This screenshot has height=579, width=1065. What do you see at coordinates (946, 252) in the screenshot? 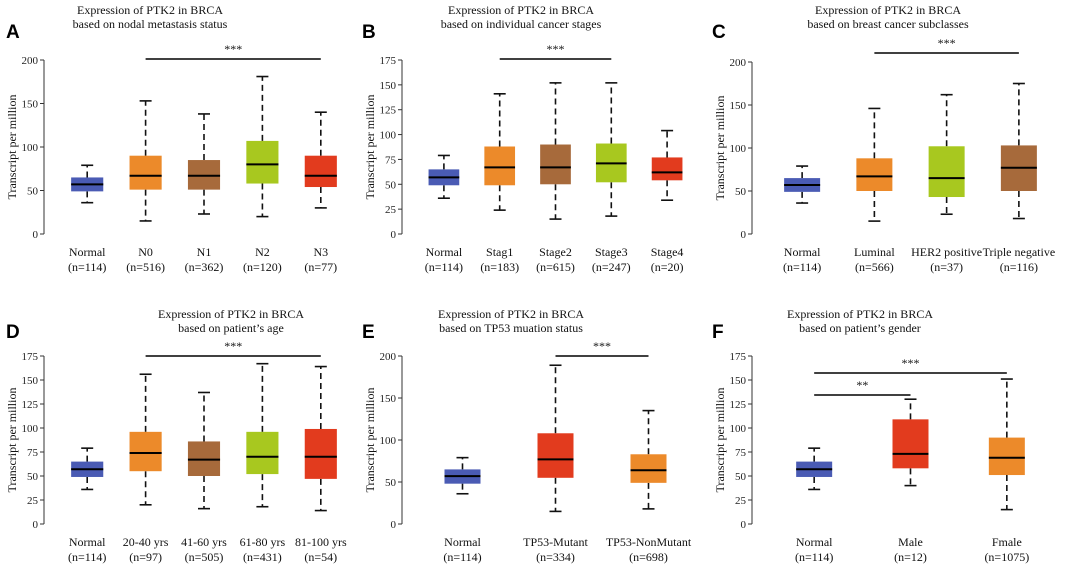
I see `category-label: HER2 positive` at bounding box center [946, 252].